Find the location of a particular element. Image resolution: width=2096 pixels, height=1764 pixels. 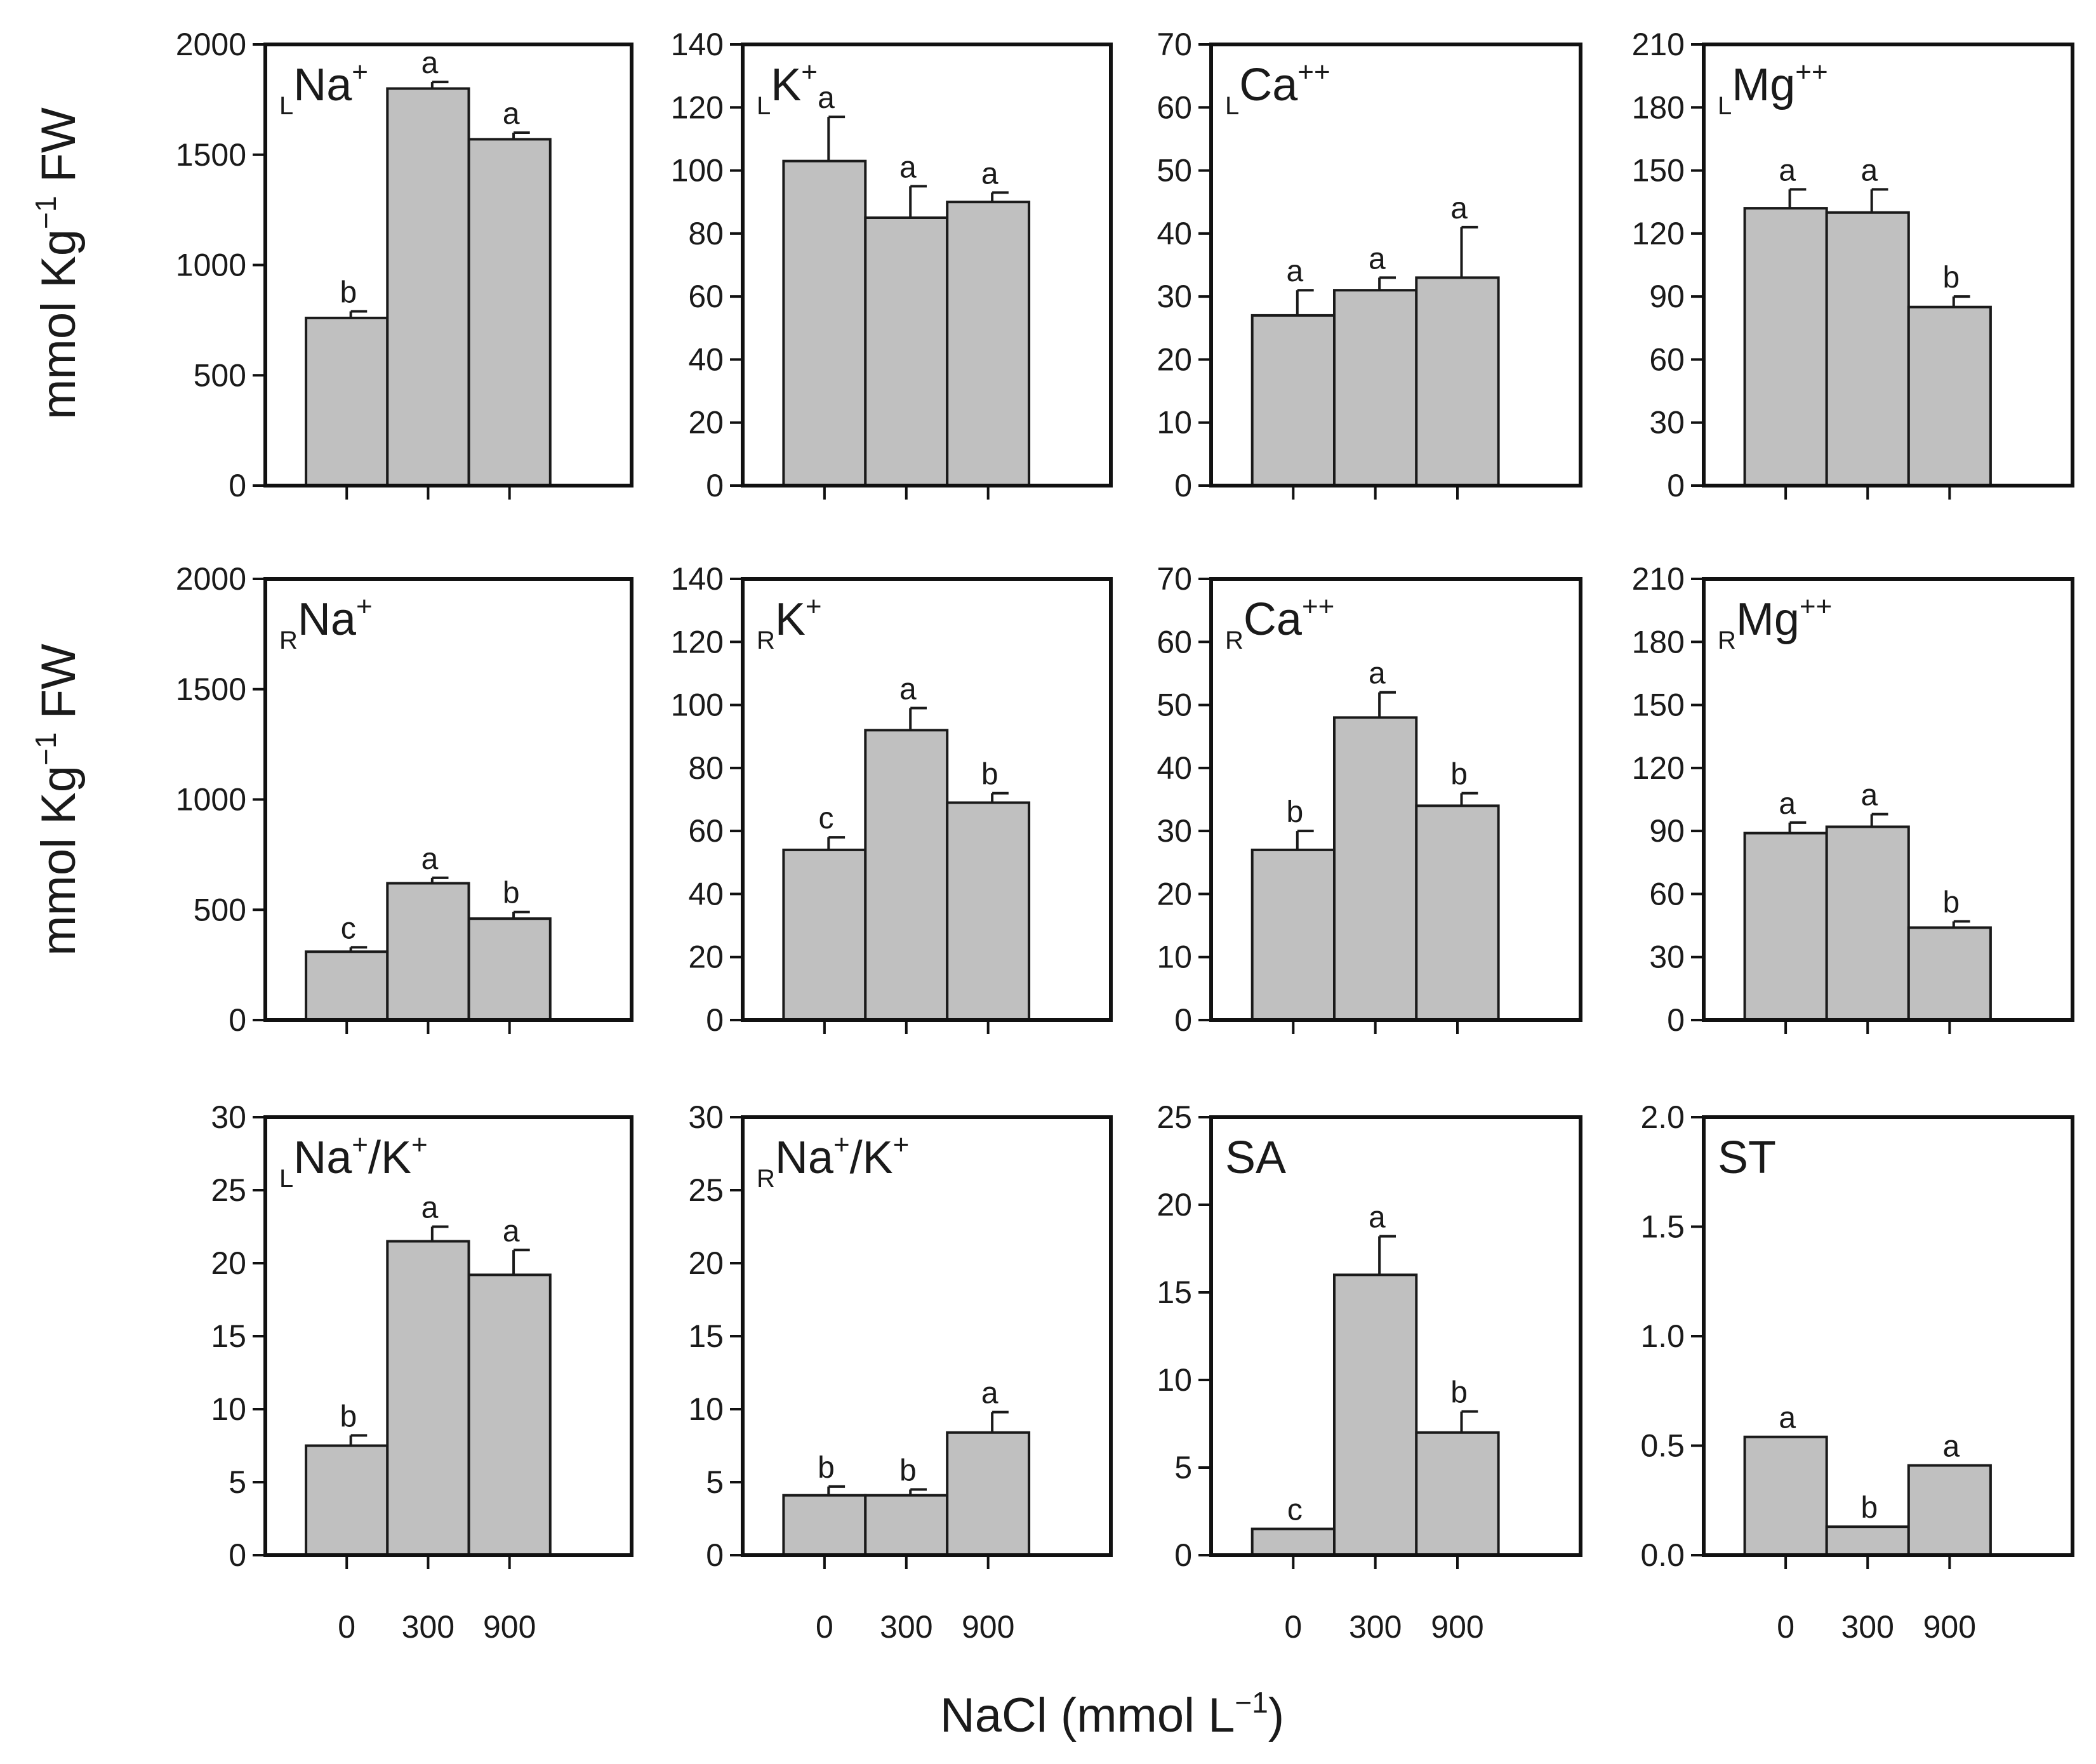

panel-label-tail: /K is located at coordinates (871, 1157).